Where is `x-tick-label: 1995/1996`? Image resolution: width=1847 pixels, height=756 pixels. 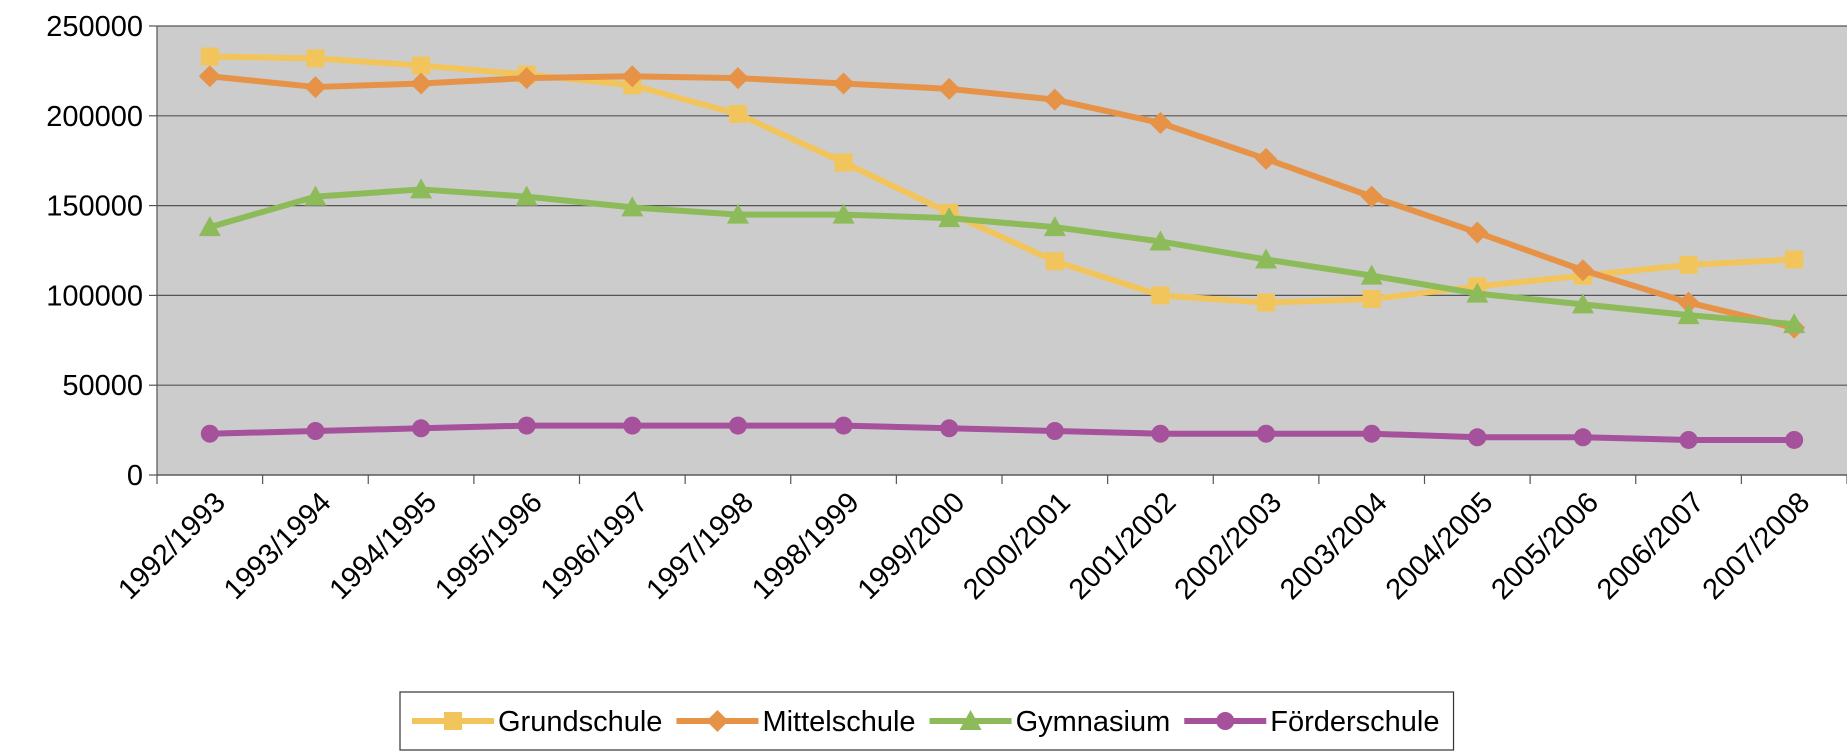 x-tick-label: 1995/1996 is located at coordinates (489, 546).